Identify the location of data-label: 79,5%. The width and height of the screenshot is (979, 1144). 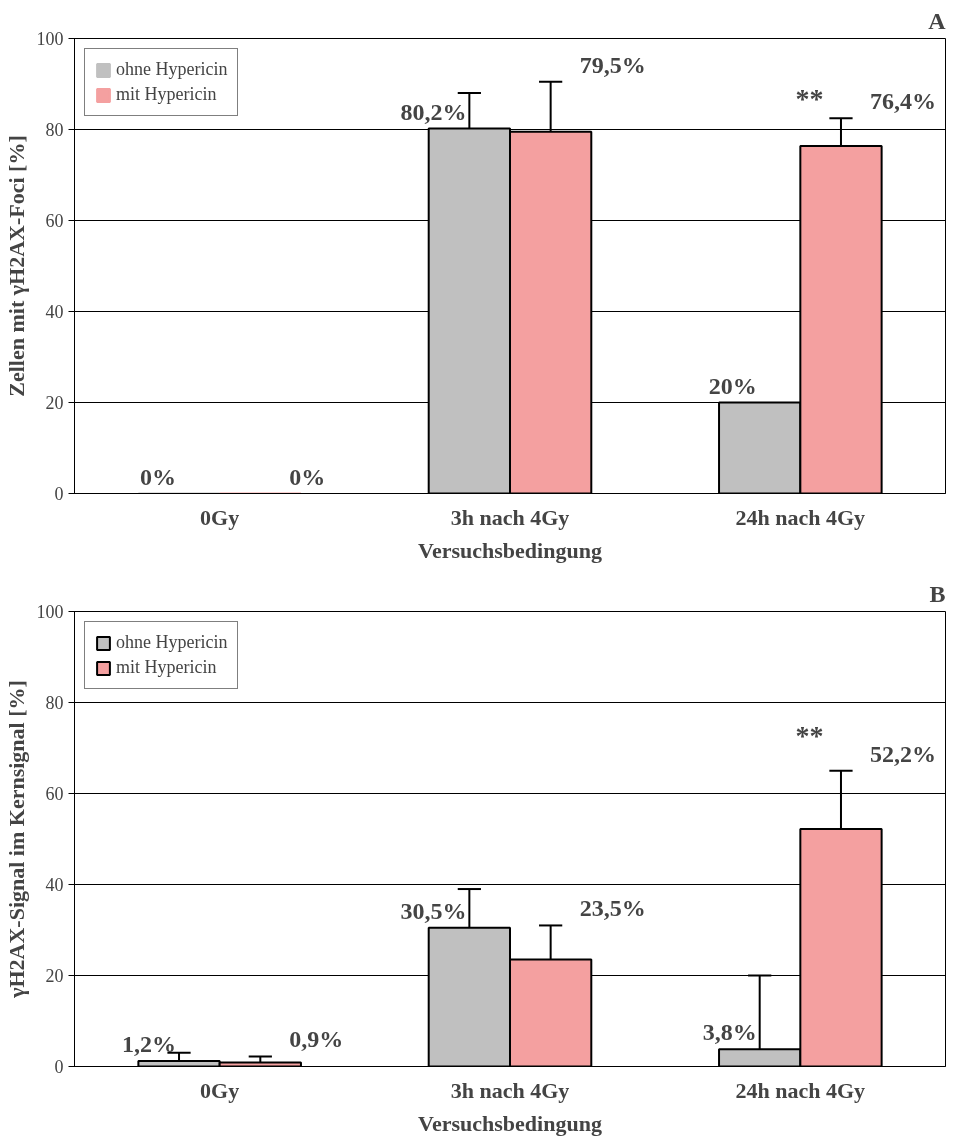
(612, 64).